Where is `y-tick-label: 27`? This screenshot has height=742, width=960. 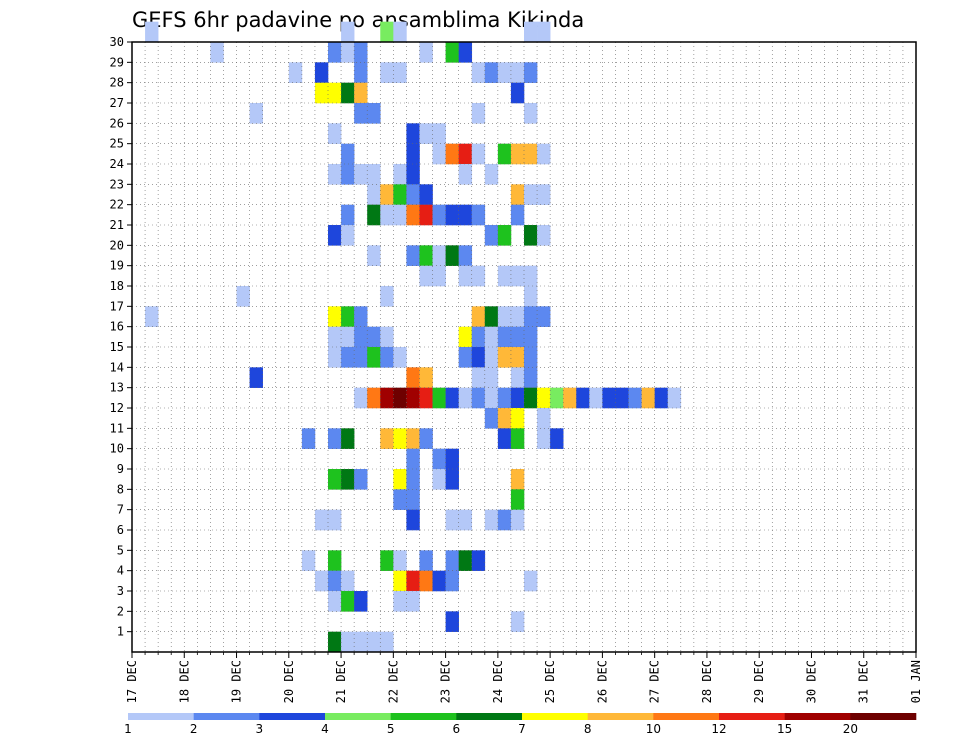 y-tick-label: 27 is located at coordinates (117, 103).